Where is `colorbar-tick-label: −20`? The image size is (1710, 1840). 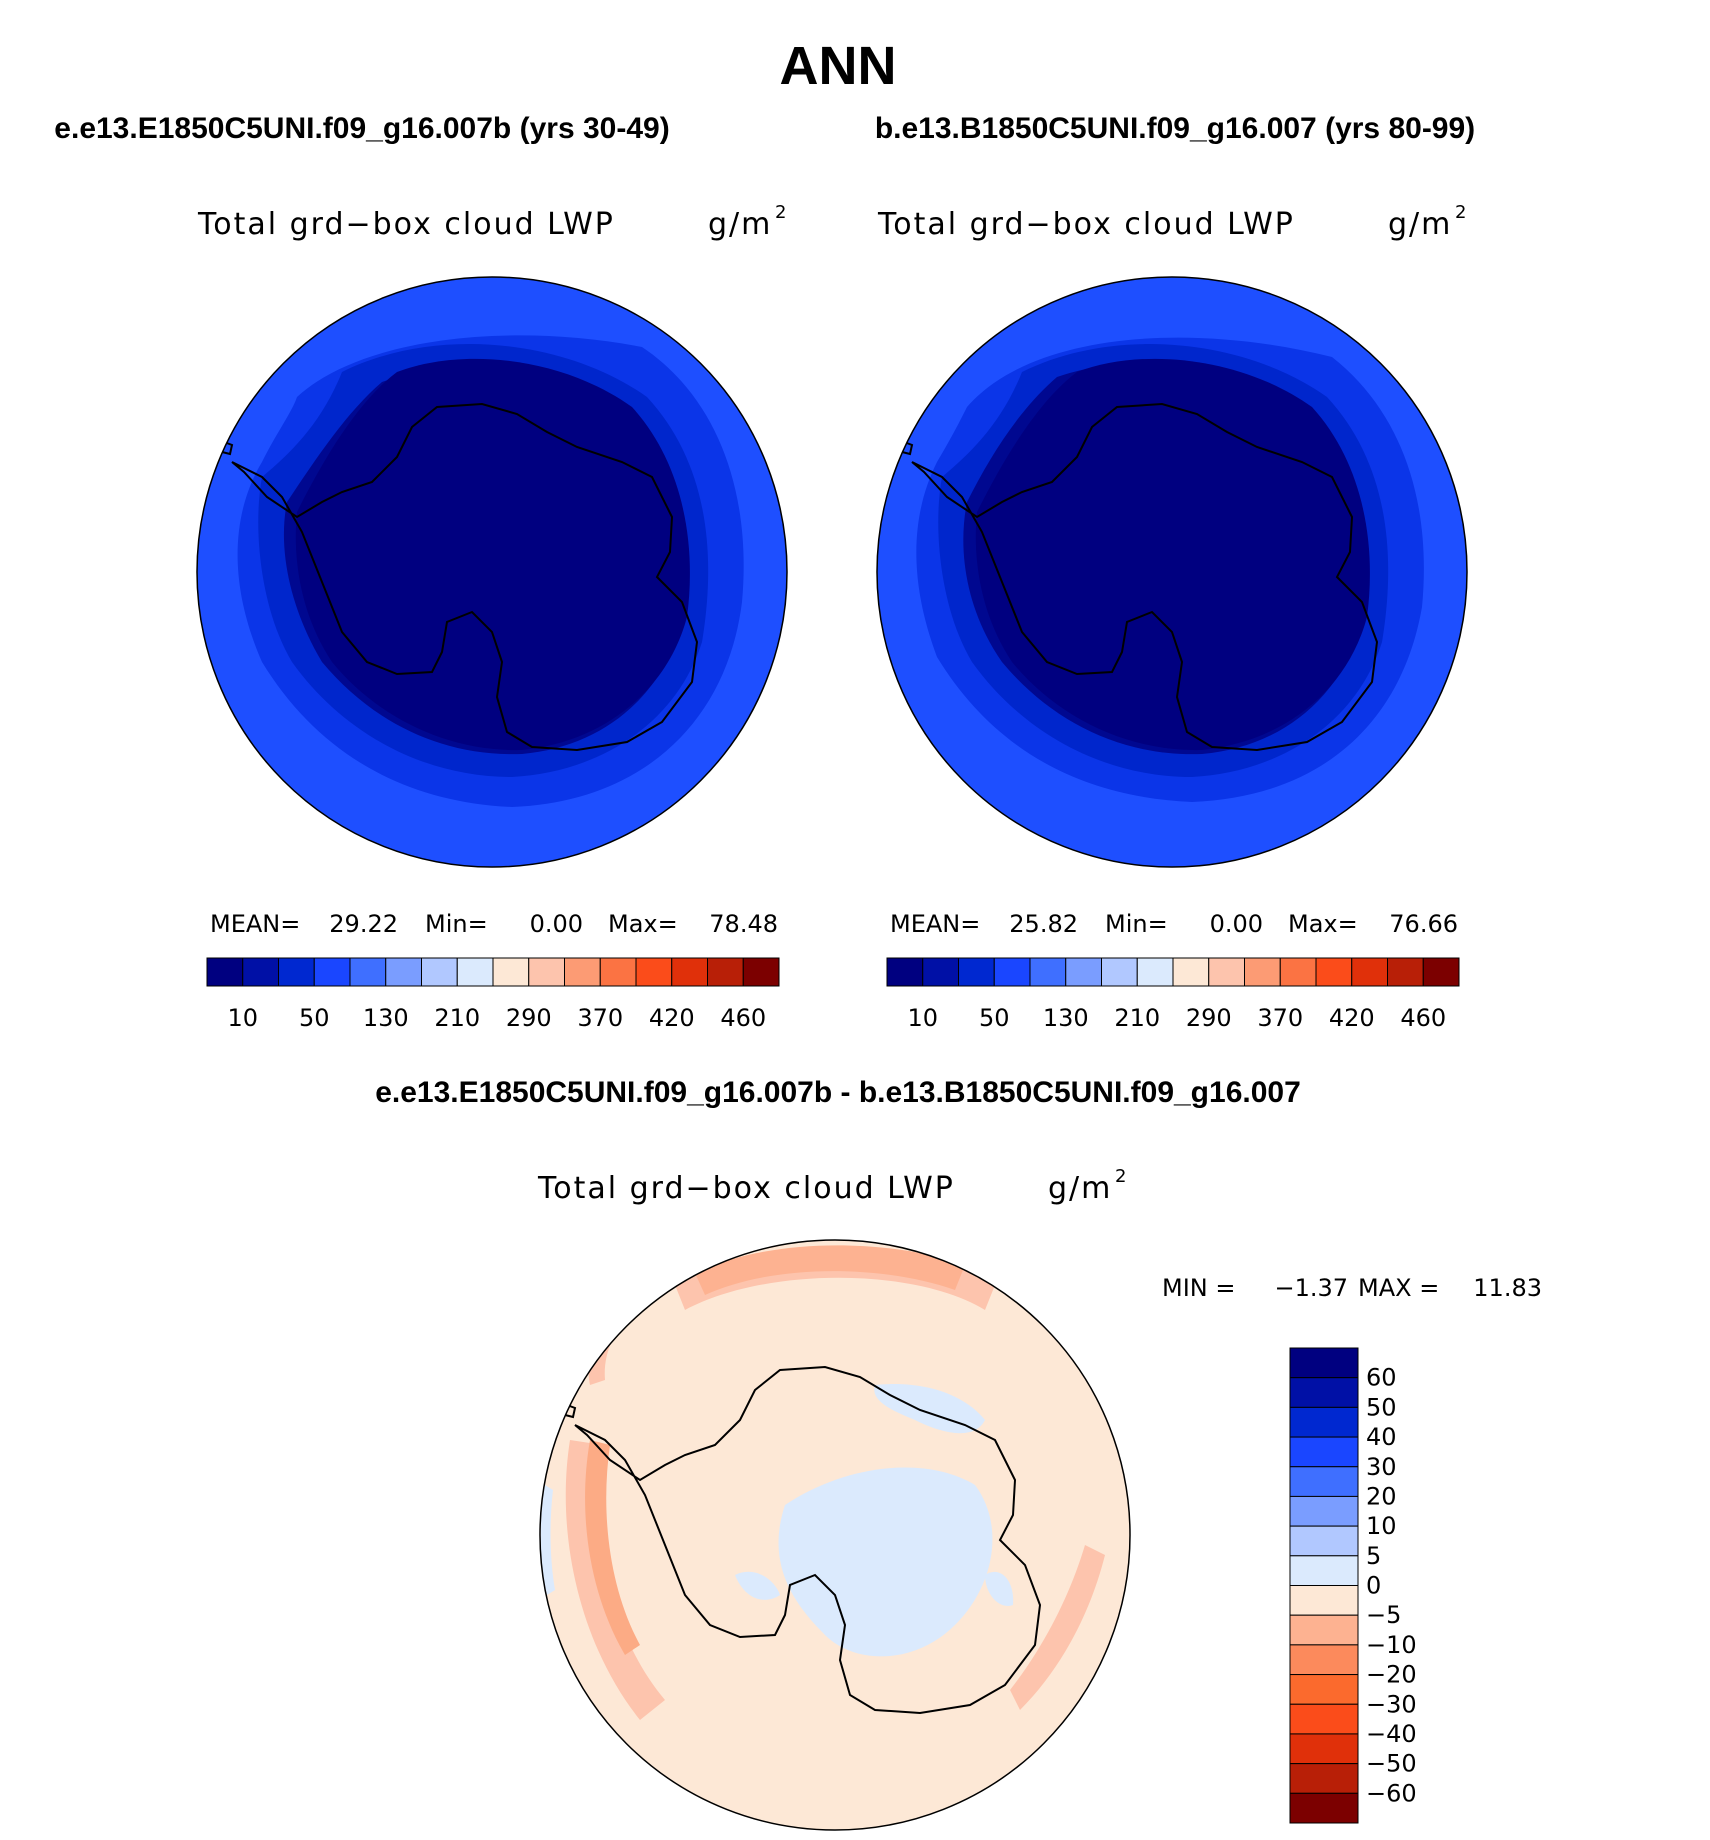
colorbar-tick-label: −20 is located at coordinates (1391, 1675).